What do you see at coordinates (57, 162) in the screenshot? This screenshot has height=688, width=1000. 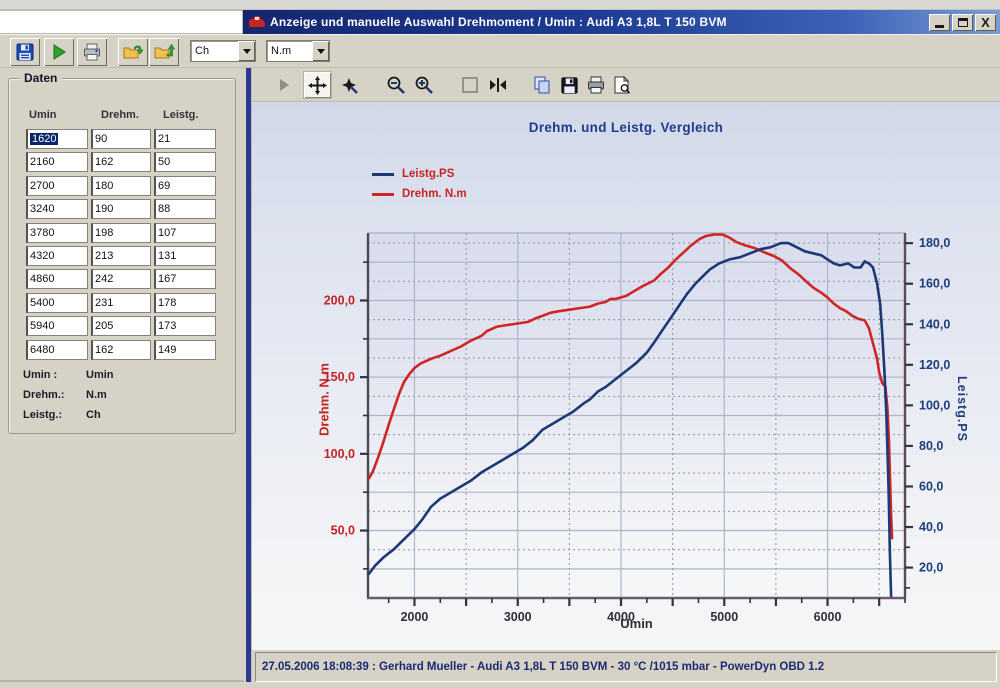 I see `table-cell: 2160` at bounding box center [57, 162].